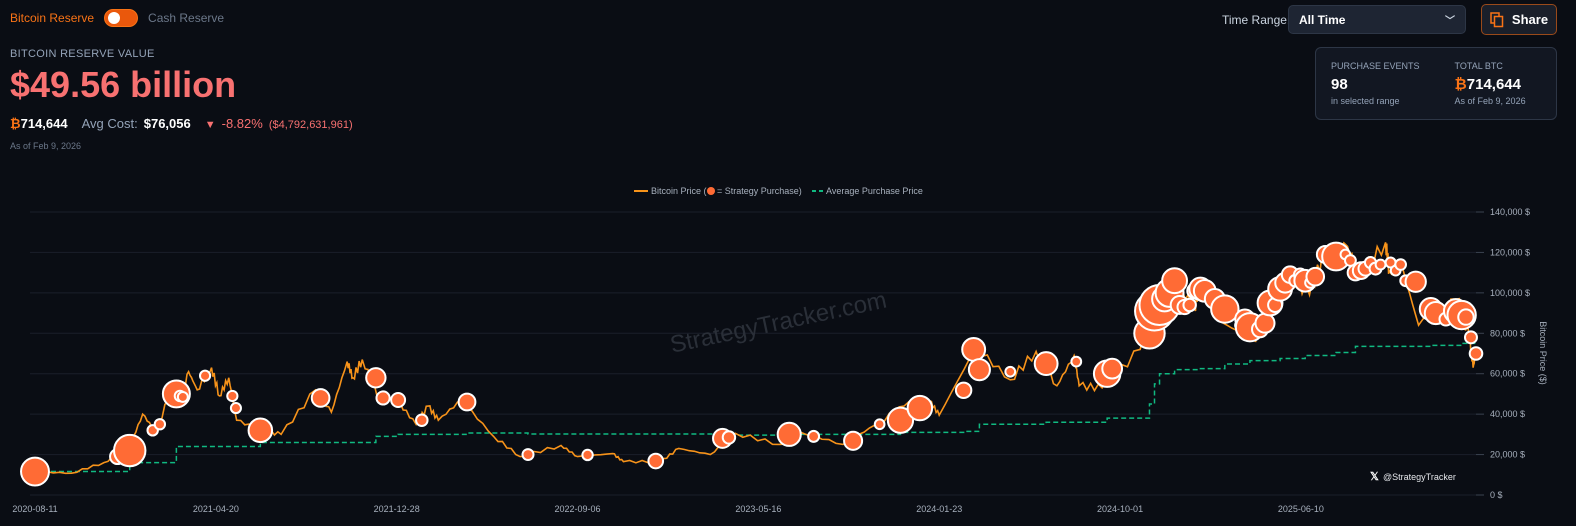 The image size is (1576, 526). What do you see at coordinates (44, 123) in the screenshot?
I see `btc-amount: 714,644` at bounding box center [44, 123].